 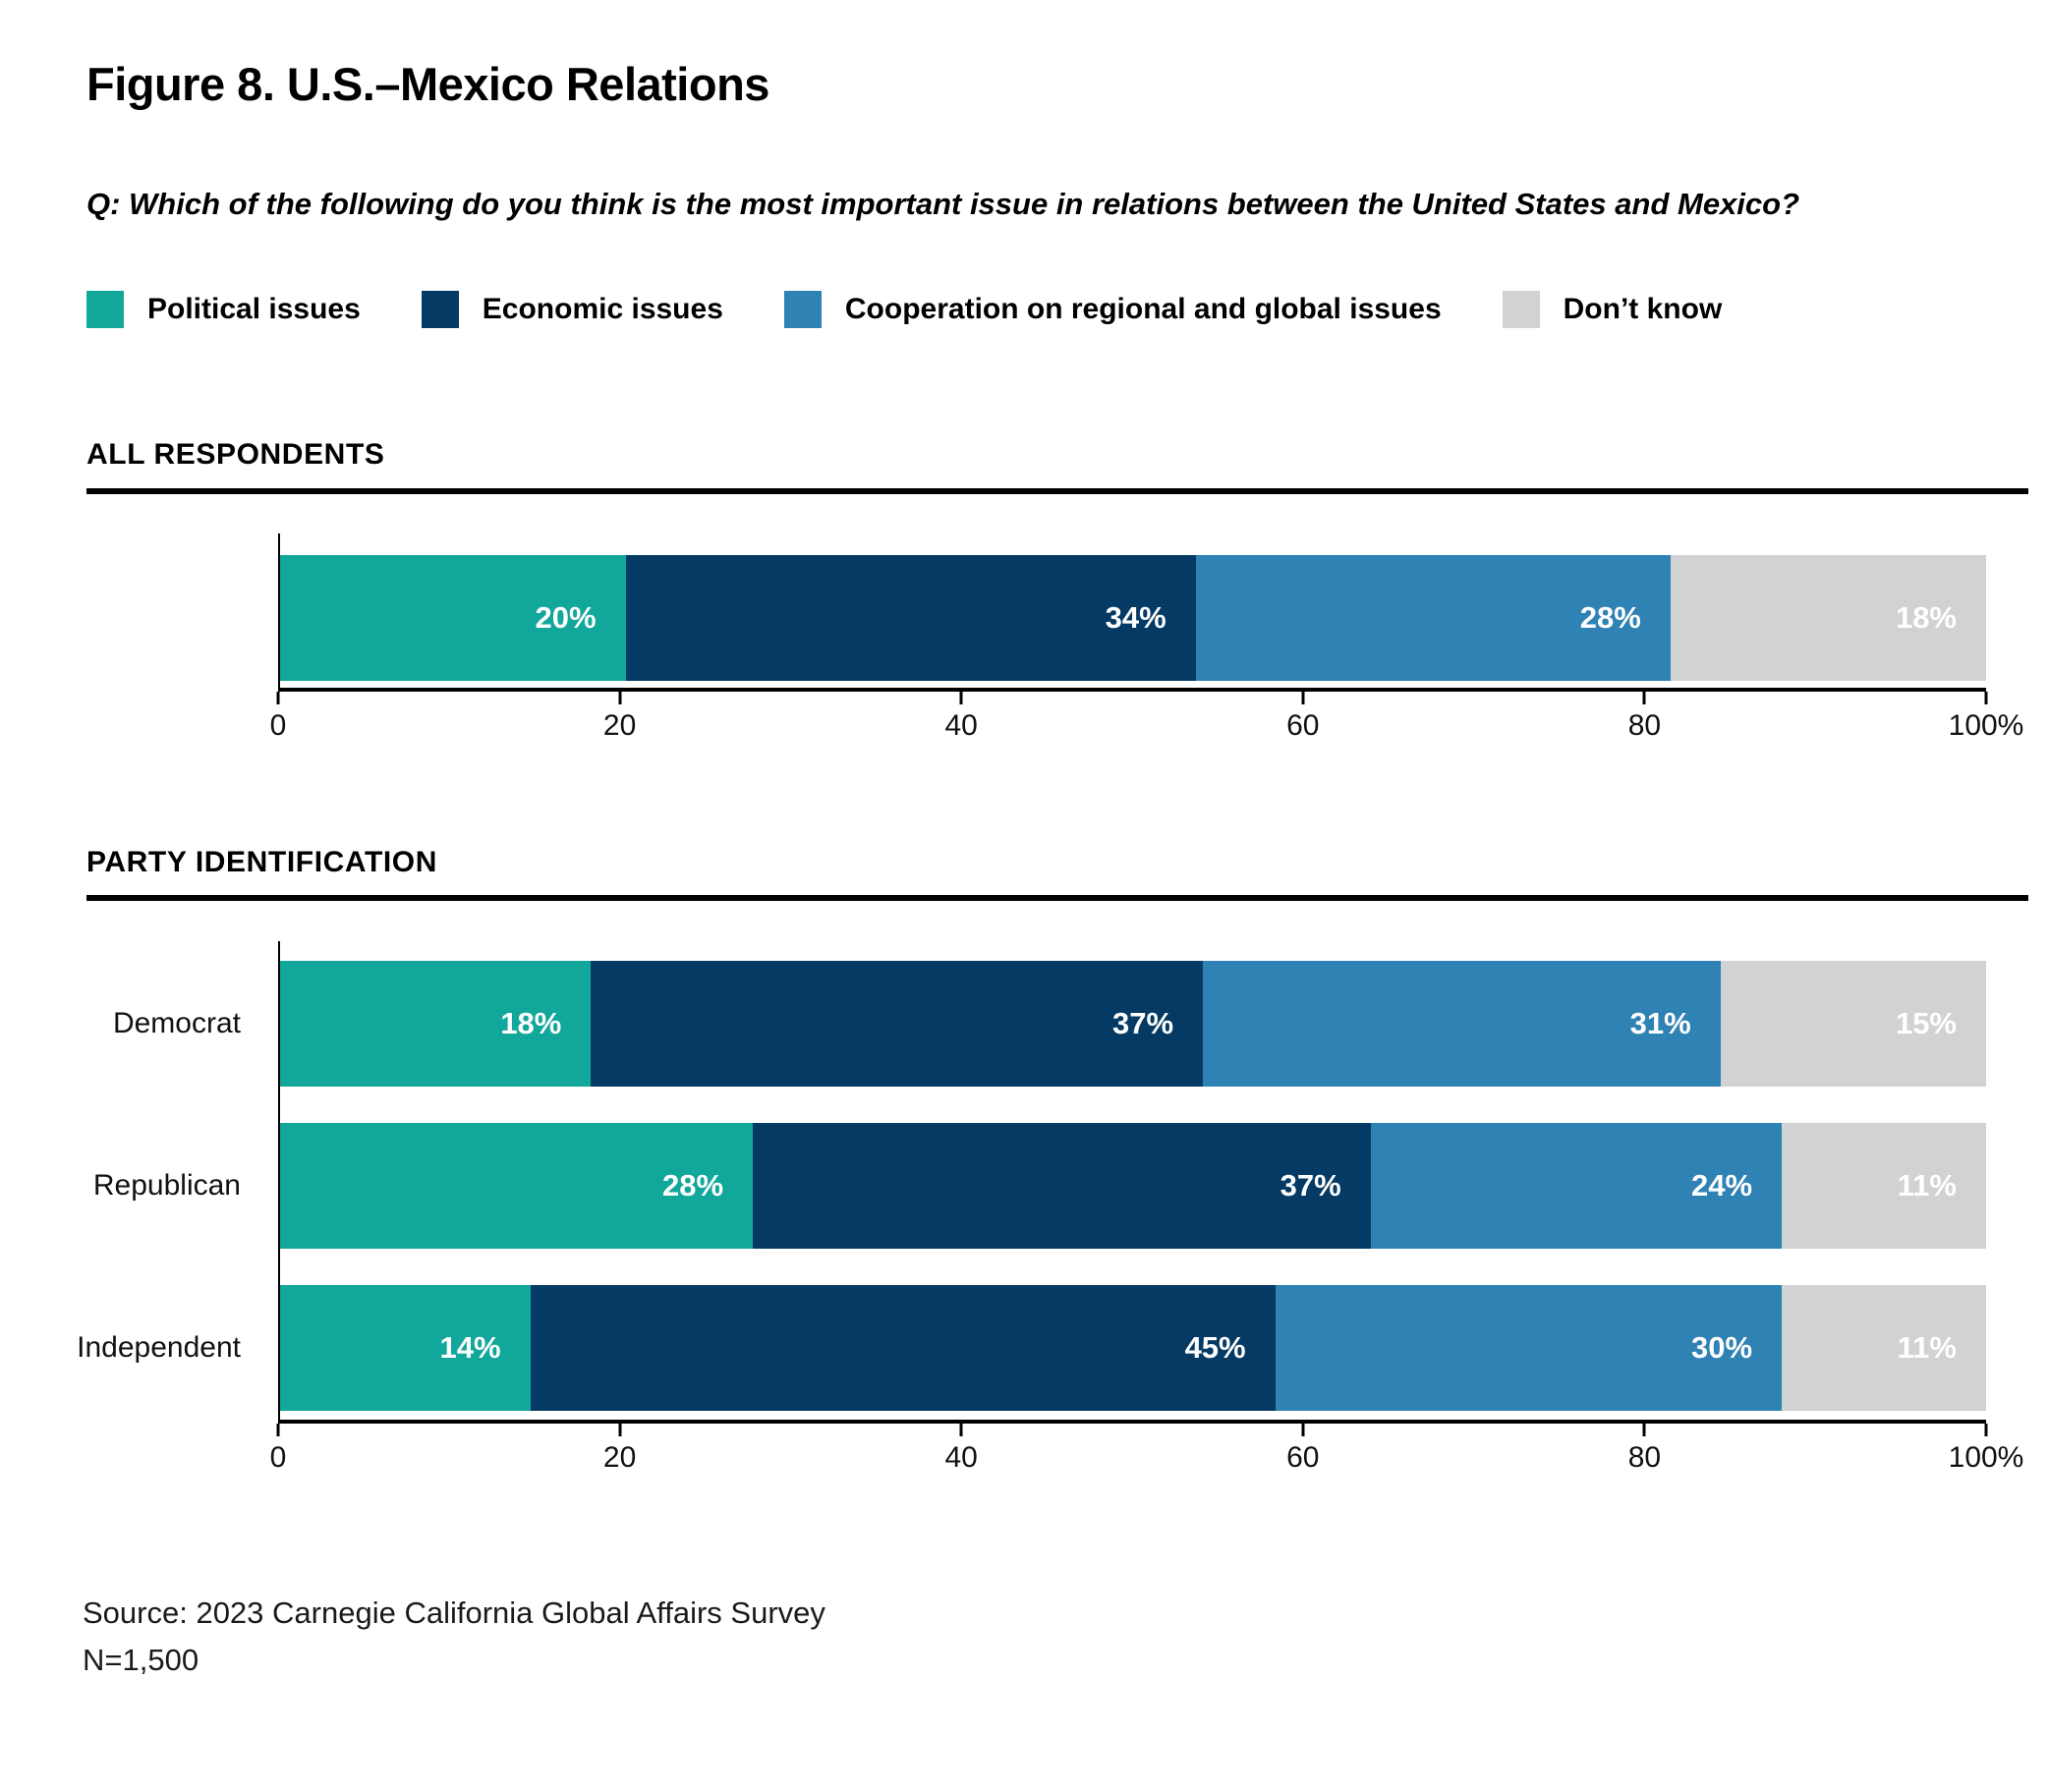 What do you see at coordinates (166, 1185) in the screenshot?
I see `category-label: Republican` at bounding box center [166, 1185].